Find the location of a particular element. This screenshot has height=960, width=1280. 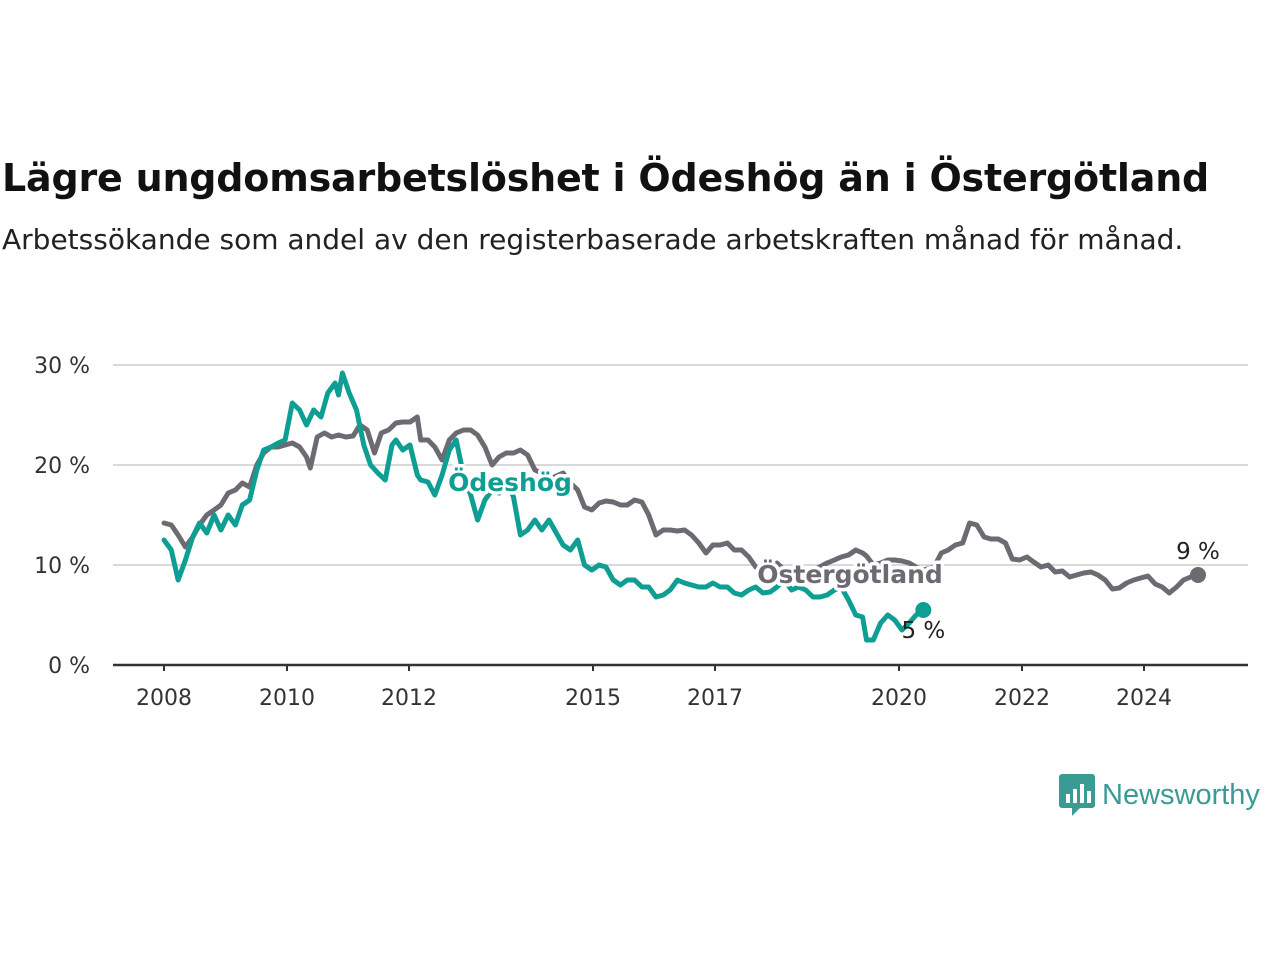

y-tick-label: 30 % is located at coordinates (62, 366).